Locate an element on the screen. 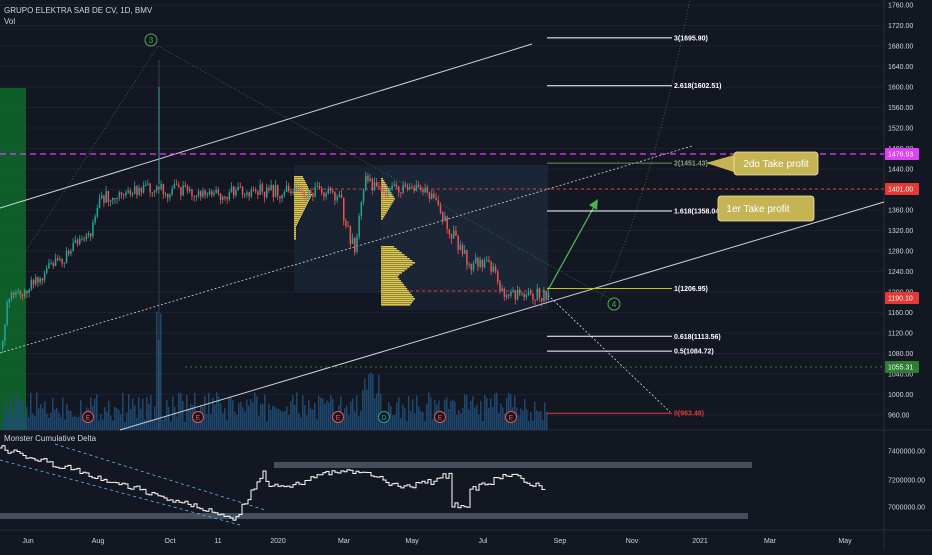 This screenshot has width=932, height=555. indicator-title: Monster Cumulative Delta is located at coordinates (50, 438).